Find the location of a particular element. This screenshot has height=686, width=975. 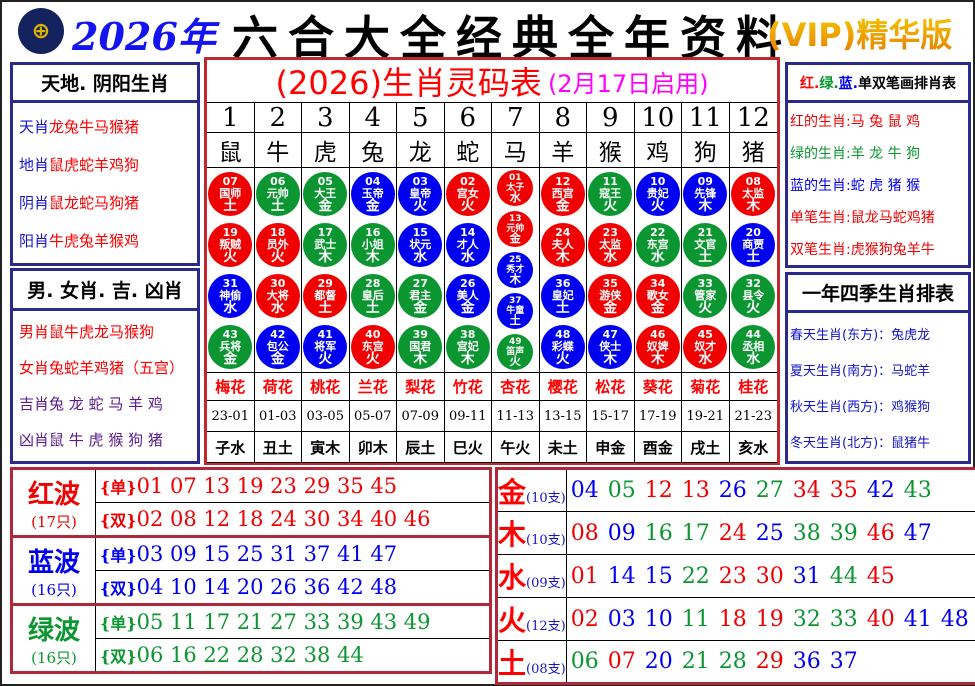

column-number: 2 is located at coordinates (278, 118).